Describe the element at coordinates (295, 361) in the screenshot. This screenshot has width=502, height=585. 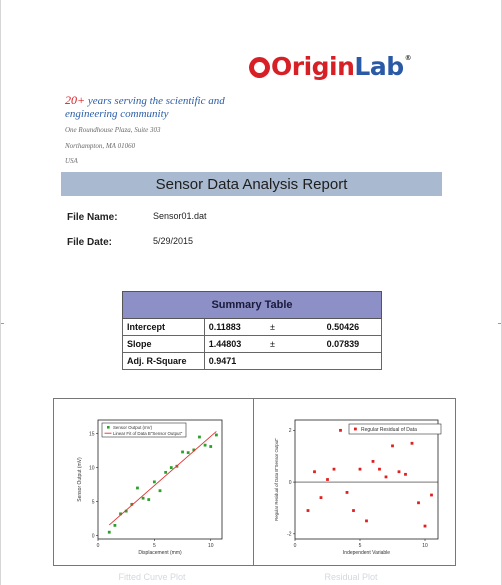
I see `plus-minus` at that location.